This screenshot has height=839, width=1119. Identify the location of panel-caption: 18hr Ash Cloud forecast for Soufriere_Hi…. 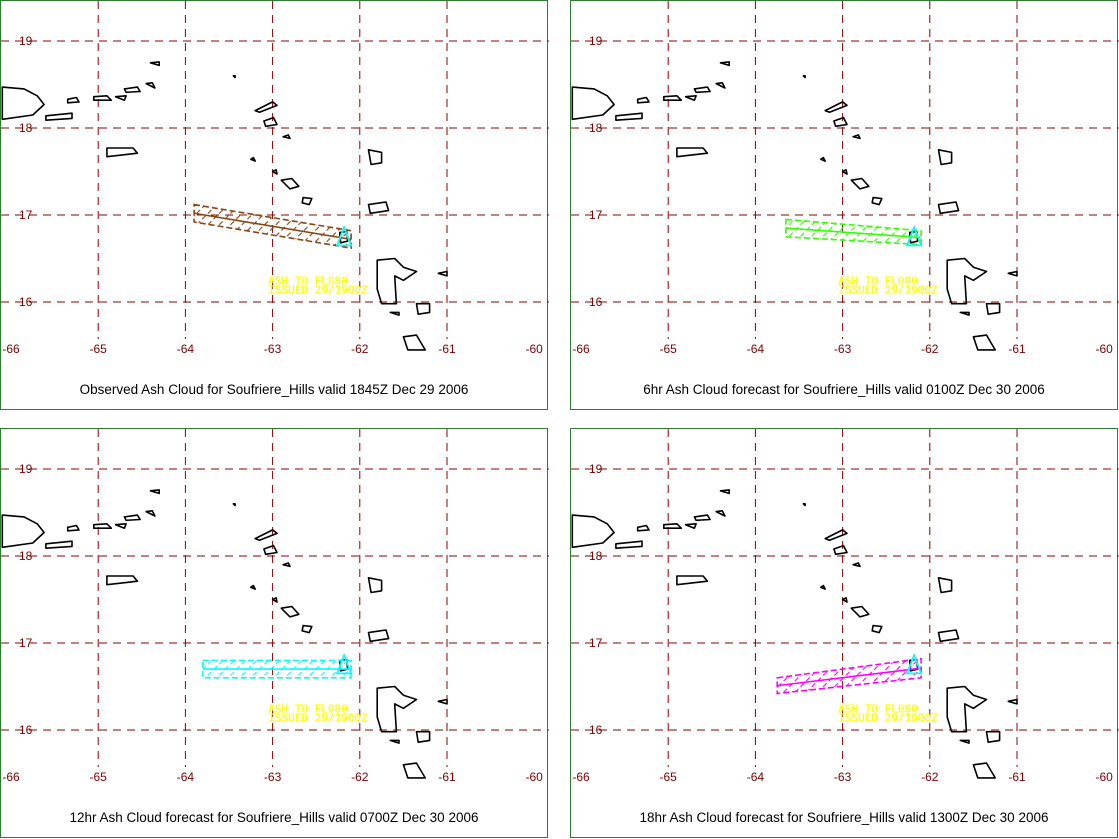
(844, 817).